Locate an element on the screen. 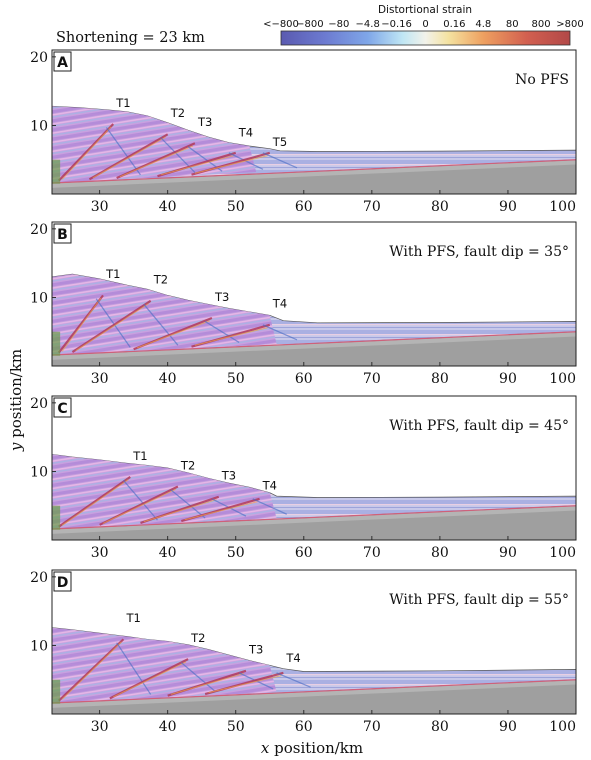  colorbar-tick-3: −4.8 is located at coordinates (368, 24).